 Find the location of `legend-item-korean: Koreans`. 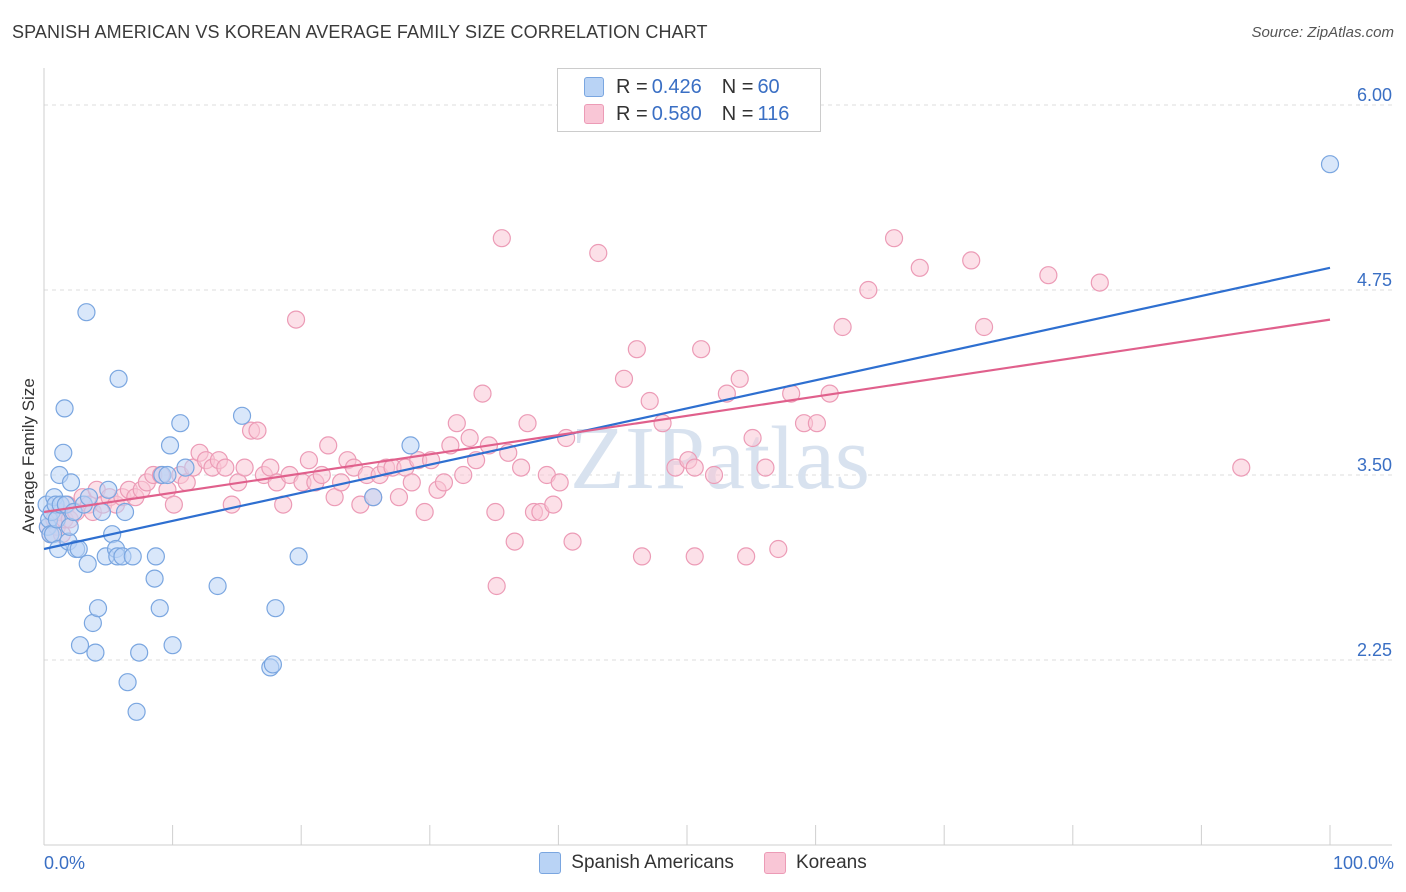

legend-item-korean: Koreans is located at coordinates (815, 863).